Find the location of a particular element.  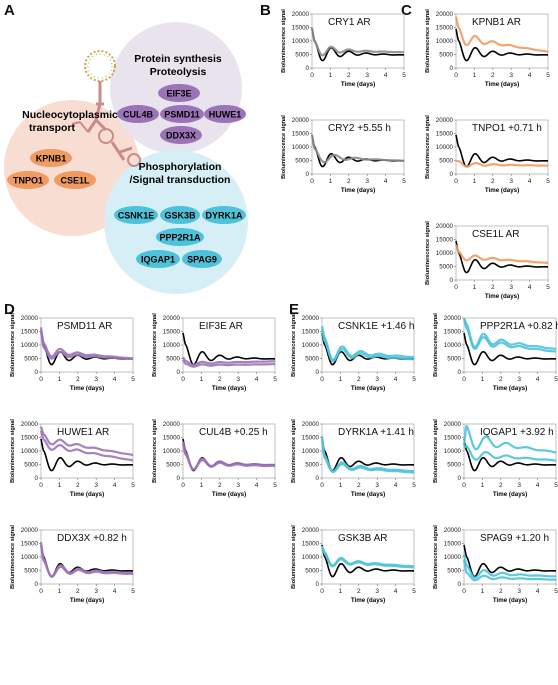

panel-label-d: D is located at coordinates (9, 309).